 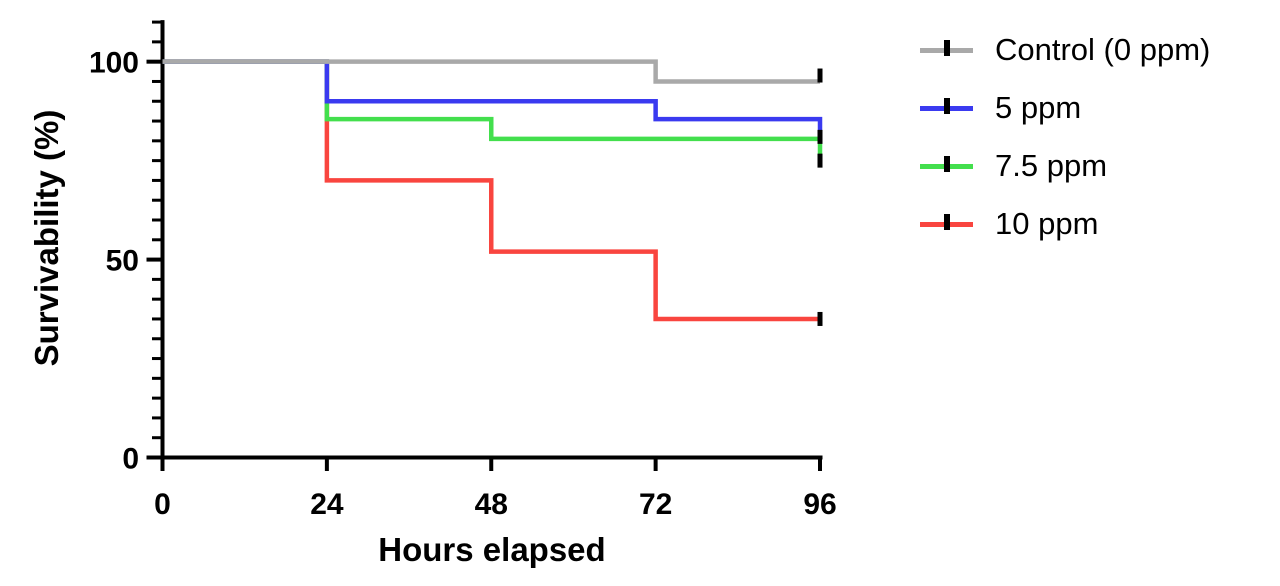 I want to click on legend: Control (0 ppm) 5 ppm 7.5 ppm 10 ppm, so click(x=1065, y=149).